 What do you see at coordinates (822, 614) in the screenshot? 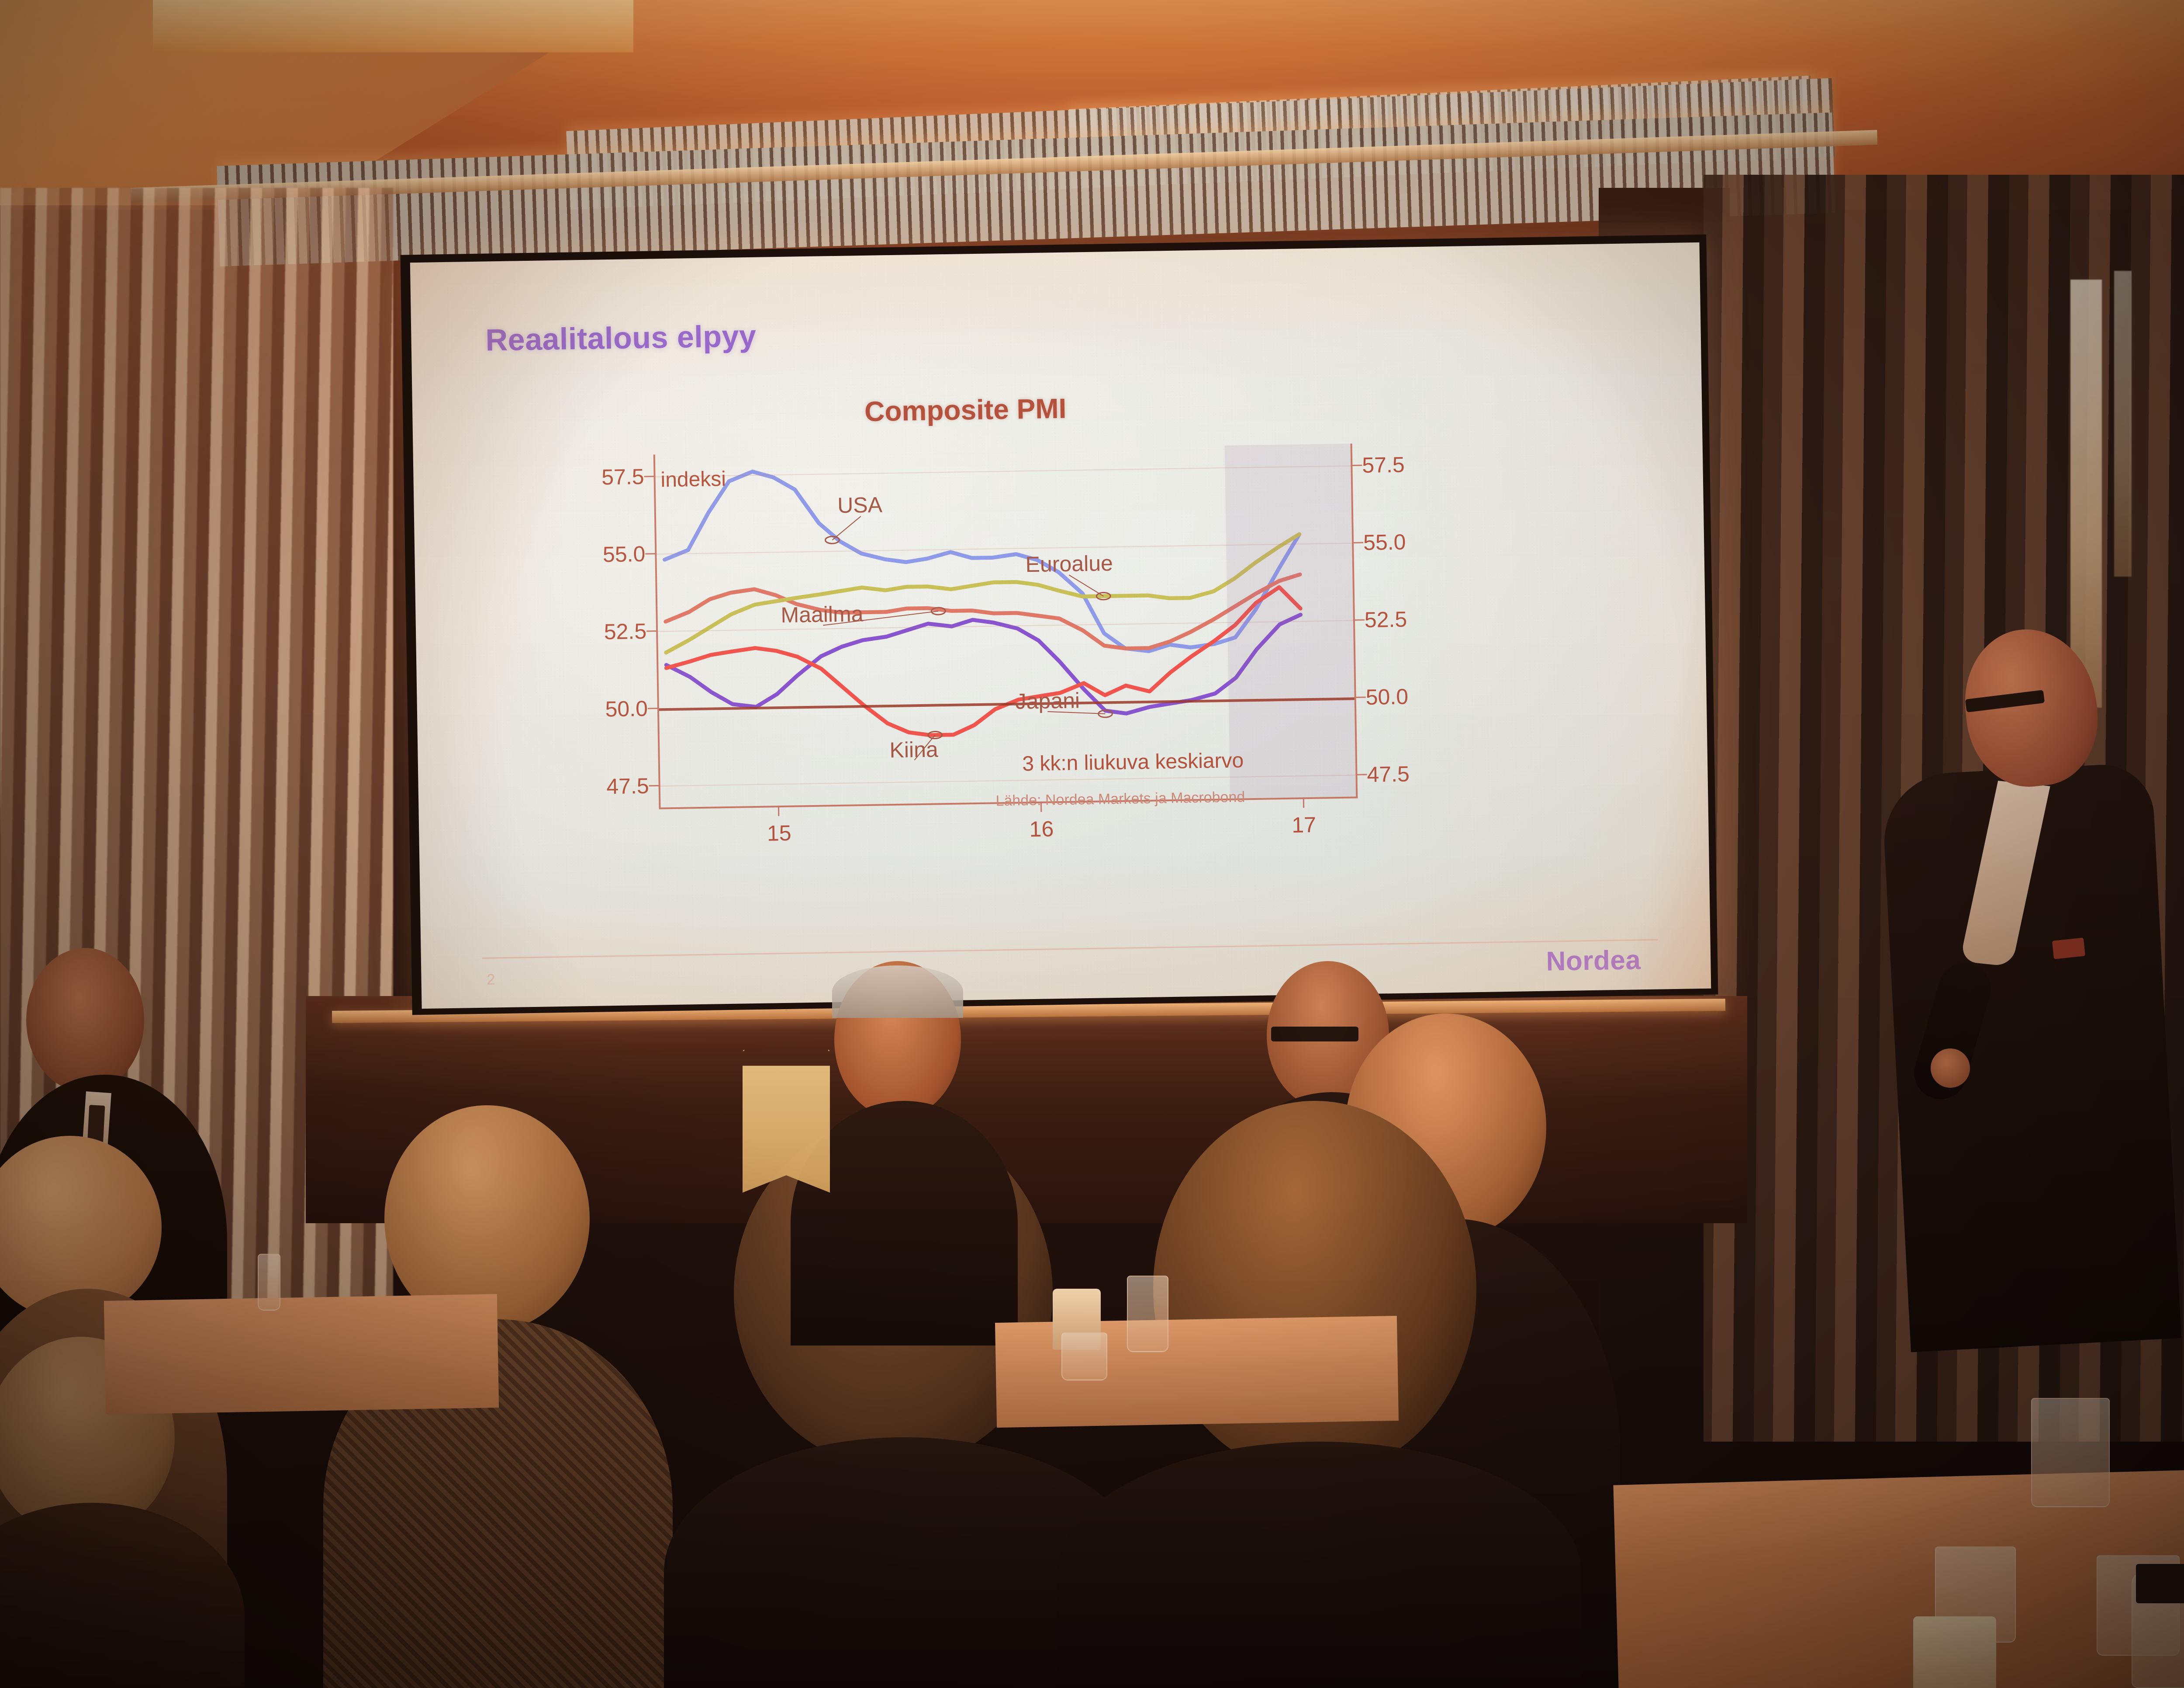
I see `series-label-maailma: Maailma` at bounding box center [822, 614].